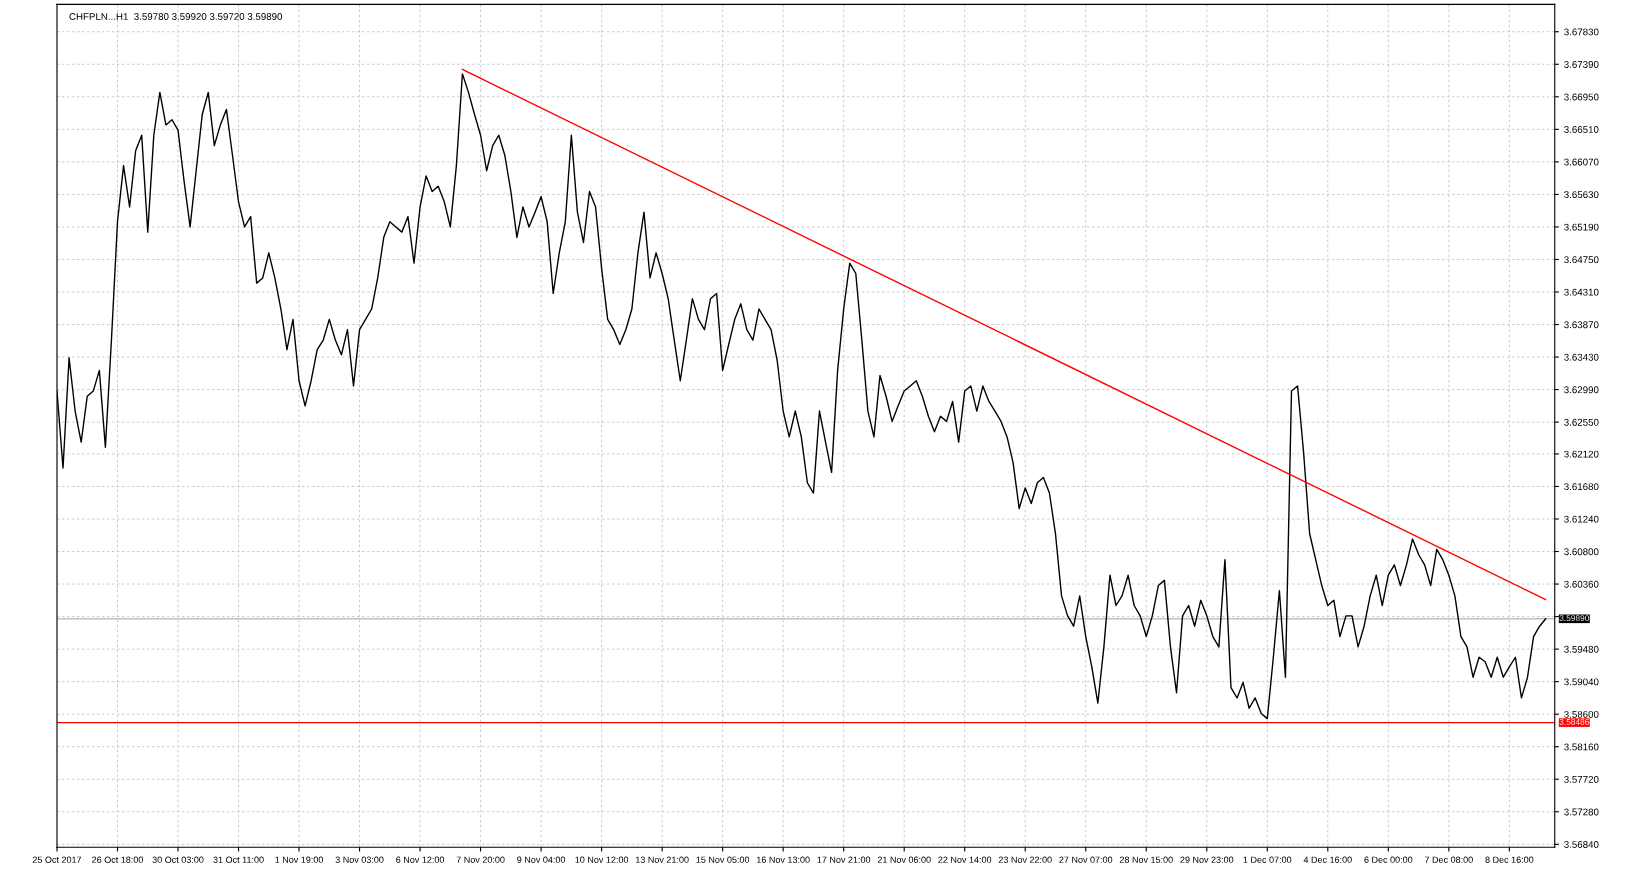 This screenshot has height=878, width=1628. I want to click on x-tick-label: 23 Nov 22:00, so click(1025, 859).